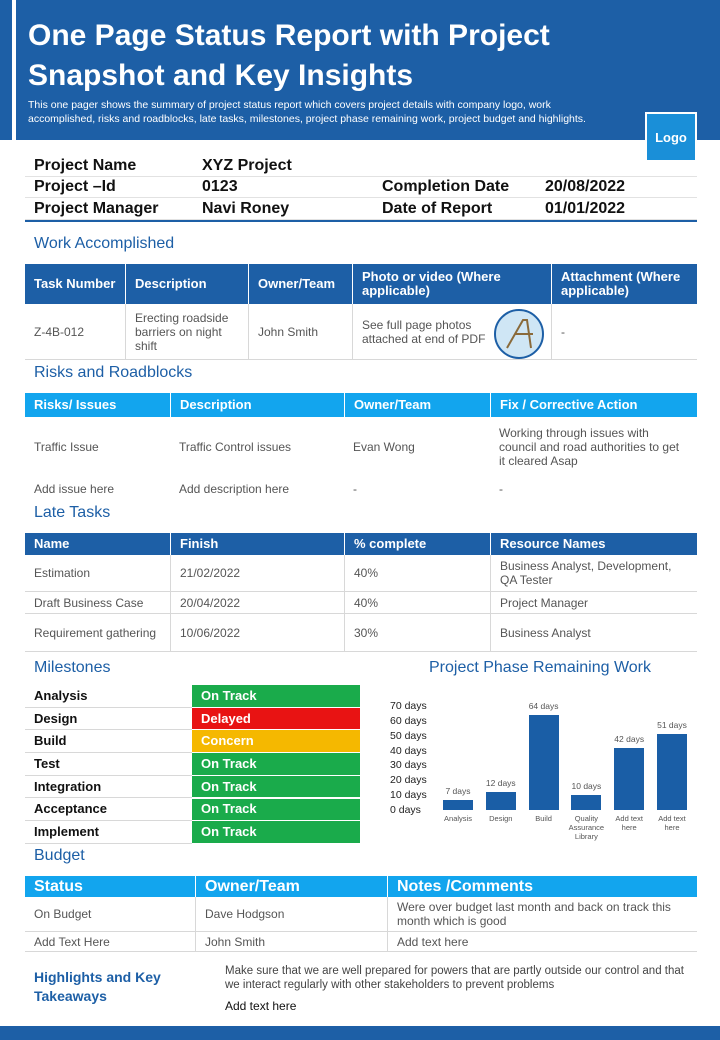  I want to click on x-tick-label: Design, so click(501, 818).